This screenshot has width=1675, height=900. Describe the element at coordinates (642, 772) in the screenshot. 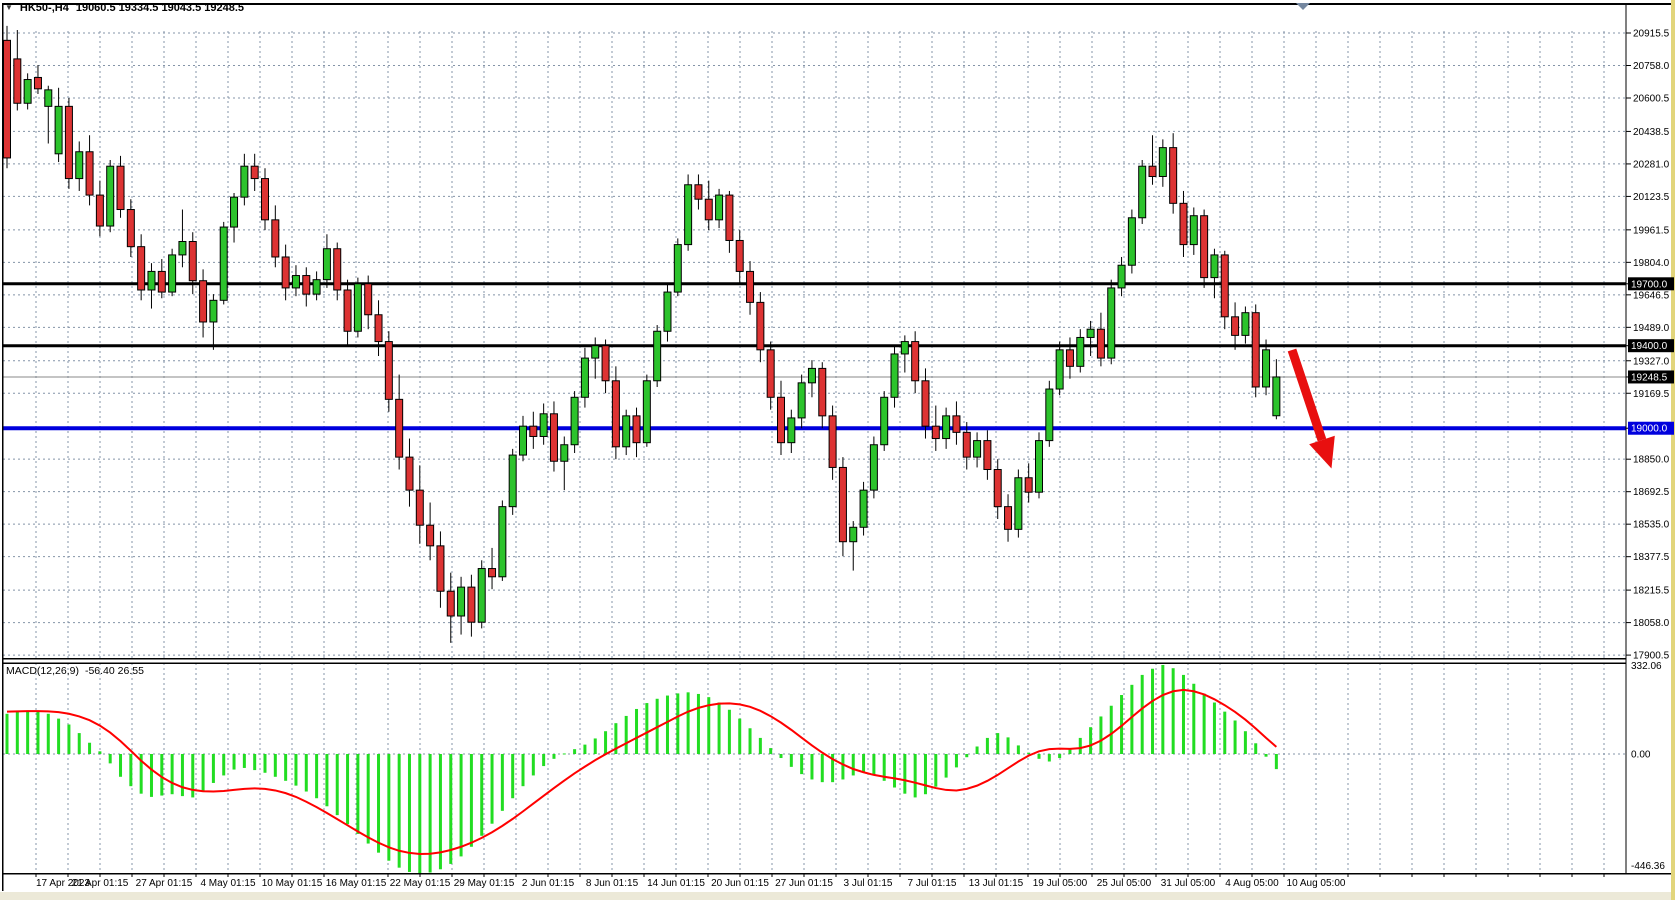

I see `macd-signal-line` at that location.